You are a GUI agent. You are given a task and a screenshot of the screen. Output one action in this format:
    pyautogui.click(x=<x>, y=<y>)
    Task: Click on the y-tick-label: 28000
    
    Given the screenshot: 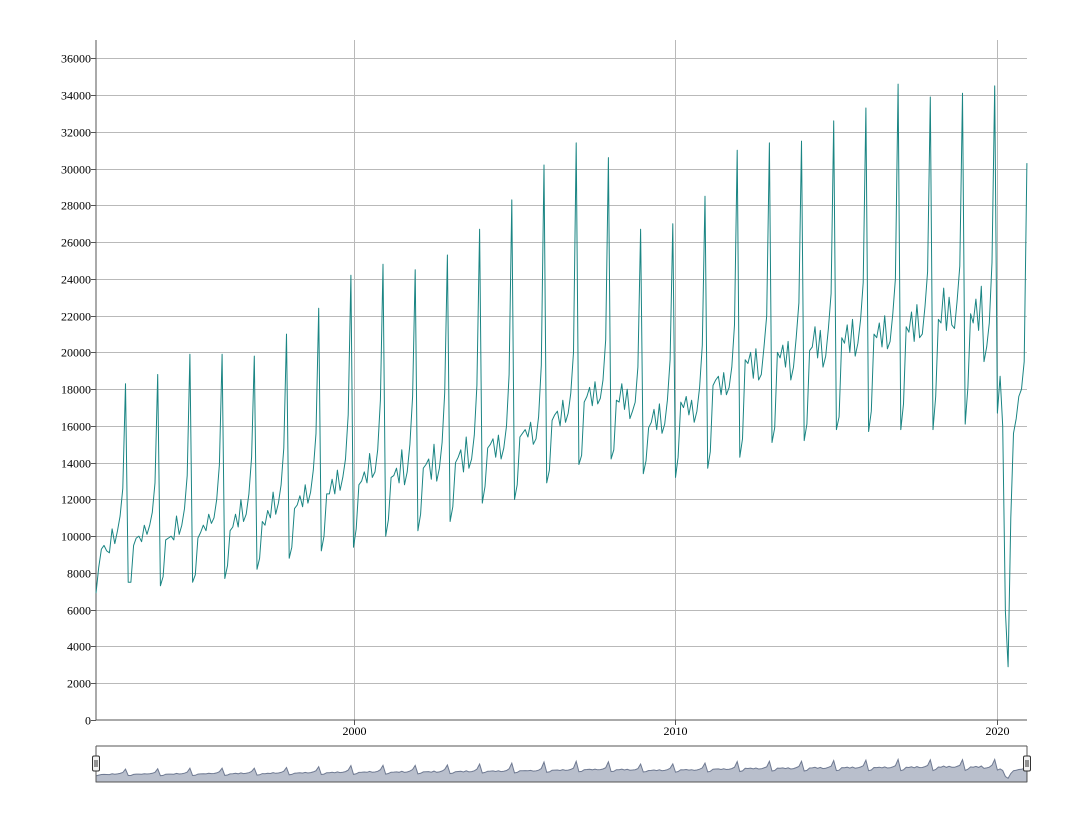 What is the action you would take?
    pyautogui.click(x=76, y=206)
    